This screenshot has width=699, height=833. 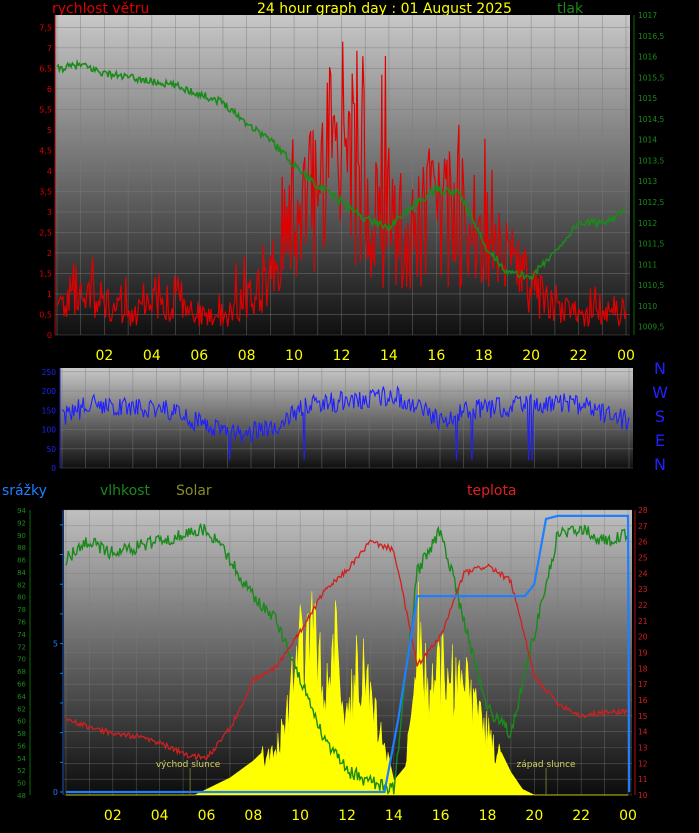 What do you see at coordinates (660, 416) in the screenshot?
I see `direction-letter: S` at bounding box center [660, 416].